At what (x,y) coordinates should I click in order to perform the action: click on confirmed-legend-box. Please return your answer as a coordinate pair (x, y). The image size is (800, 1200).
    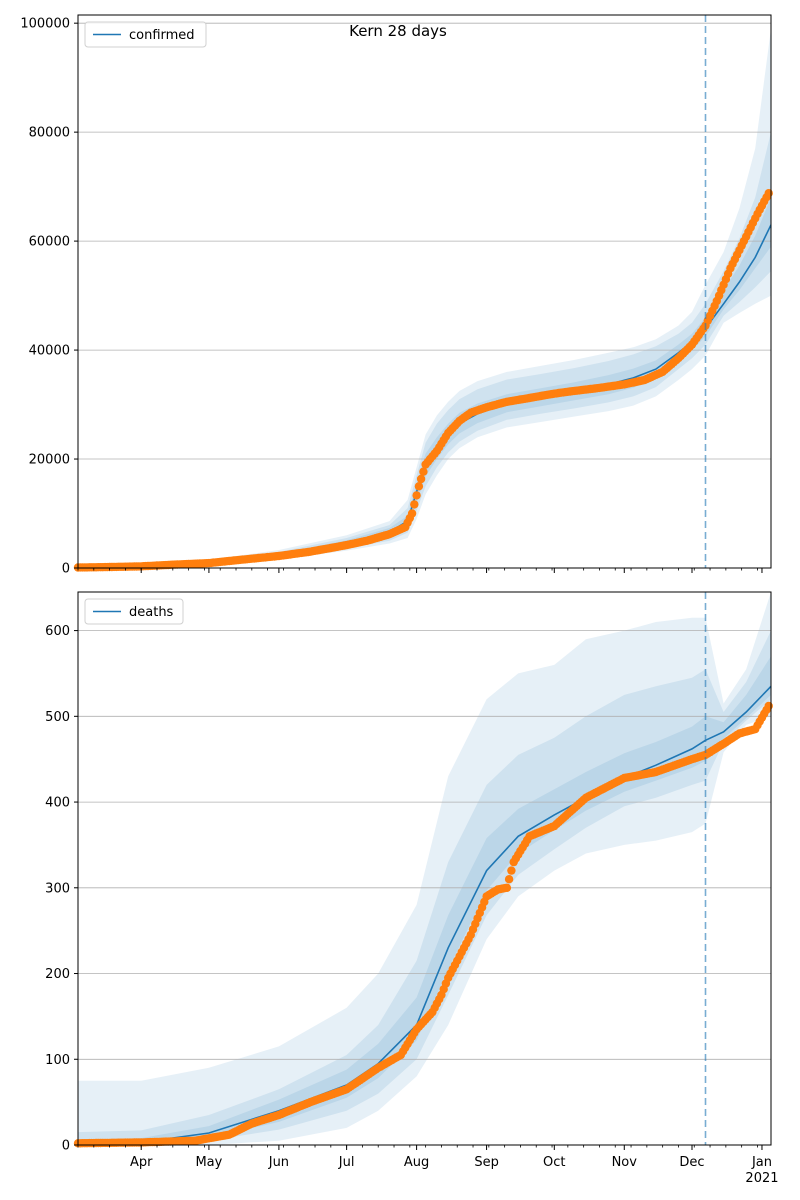
    Looking at the image, I should click on (145, 34).